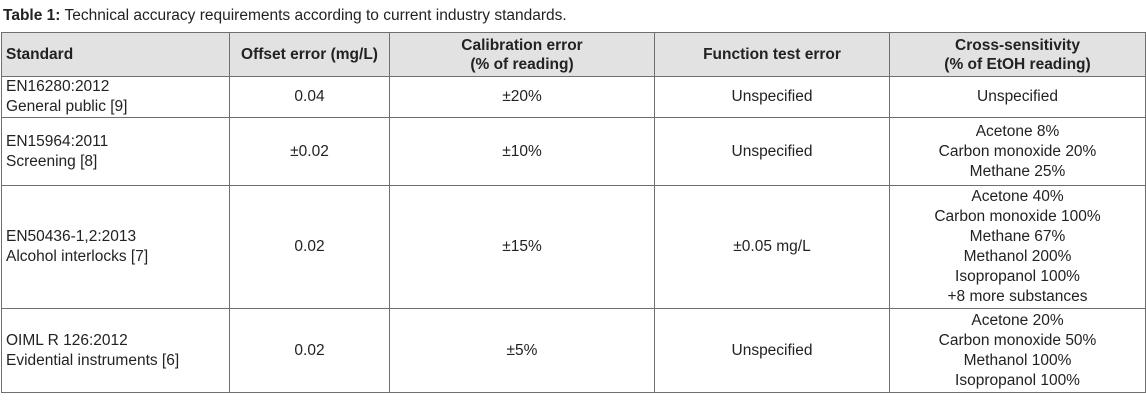  I want to click on cell-cross: Acetone 8% Carbon monoxide 20% Methane 25%, so click(1017, 151).